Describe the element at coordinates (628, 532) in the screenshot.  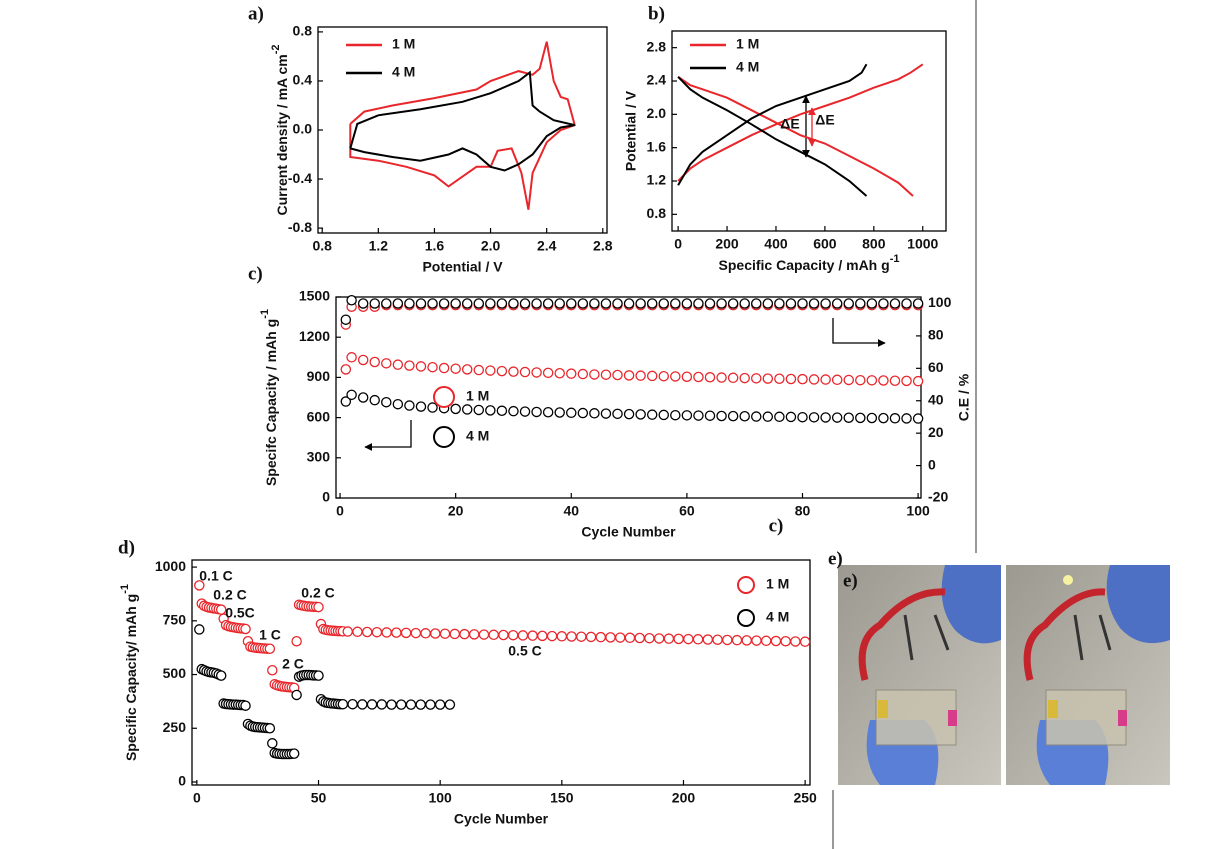
I see `axis-title: Cycle Number` at that location.